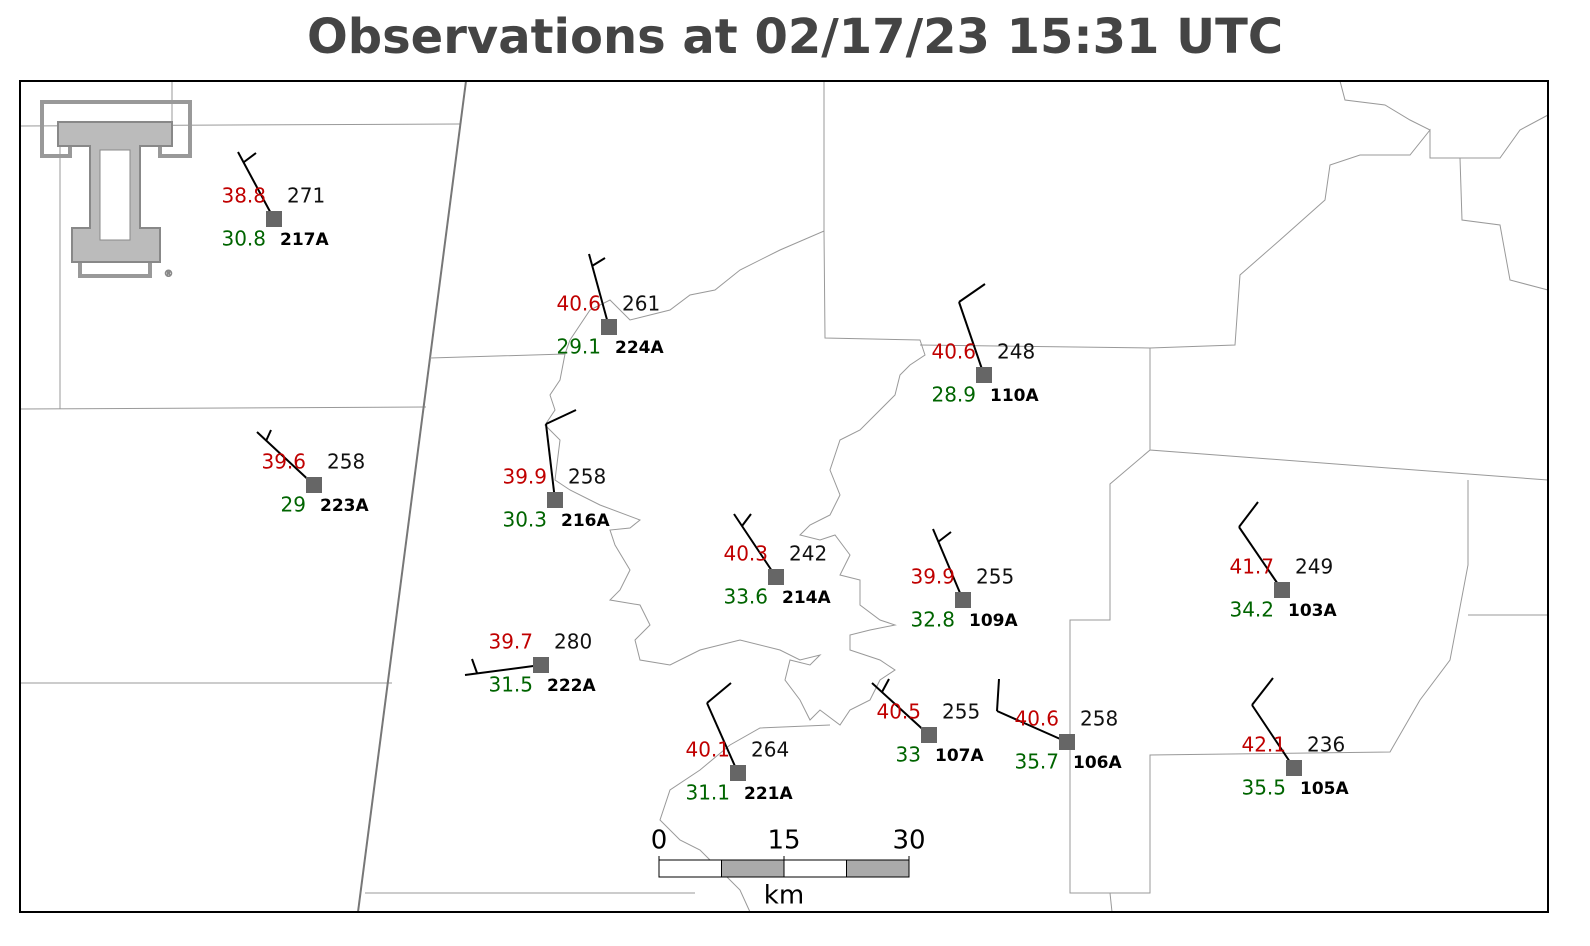 The width and height of the screenshot is (1590, 946). What do you see at coordinates (344, 506) in the screenshot?
I see `station-id: 223A` at bounding box center [344, 506].